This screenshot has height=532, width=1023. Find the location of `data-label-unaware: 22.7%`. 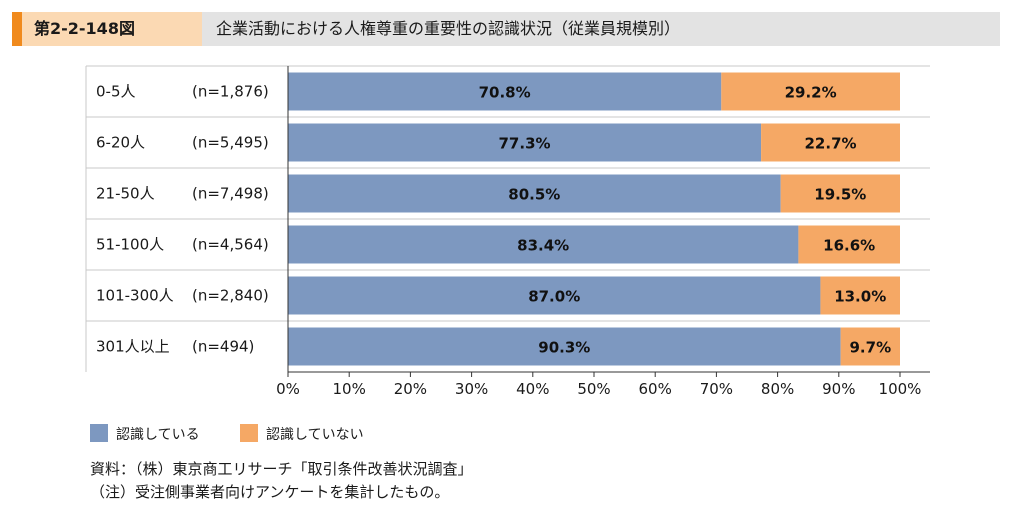

data-label-unaware: 22.7% is located at coordinates (831, 144).